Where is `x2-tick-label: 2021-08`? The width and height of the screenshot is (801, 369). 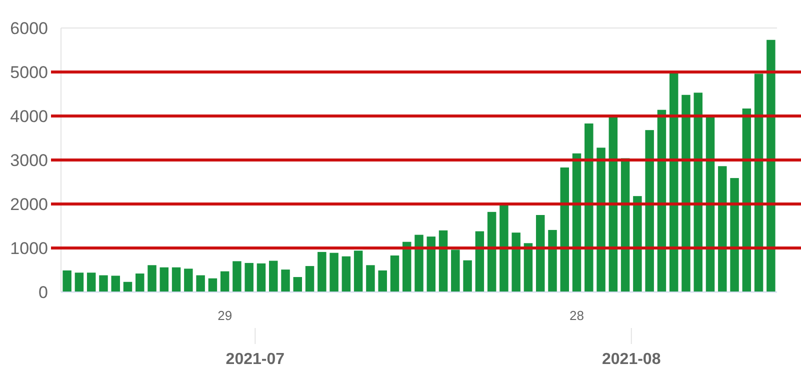
x2-tick-label: 2021-08 is located at coordinates (631, 359).